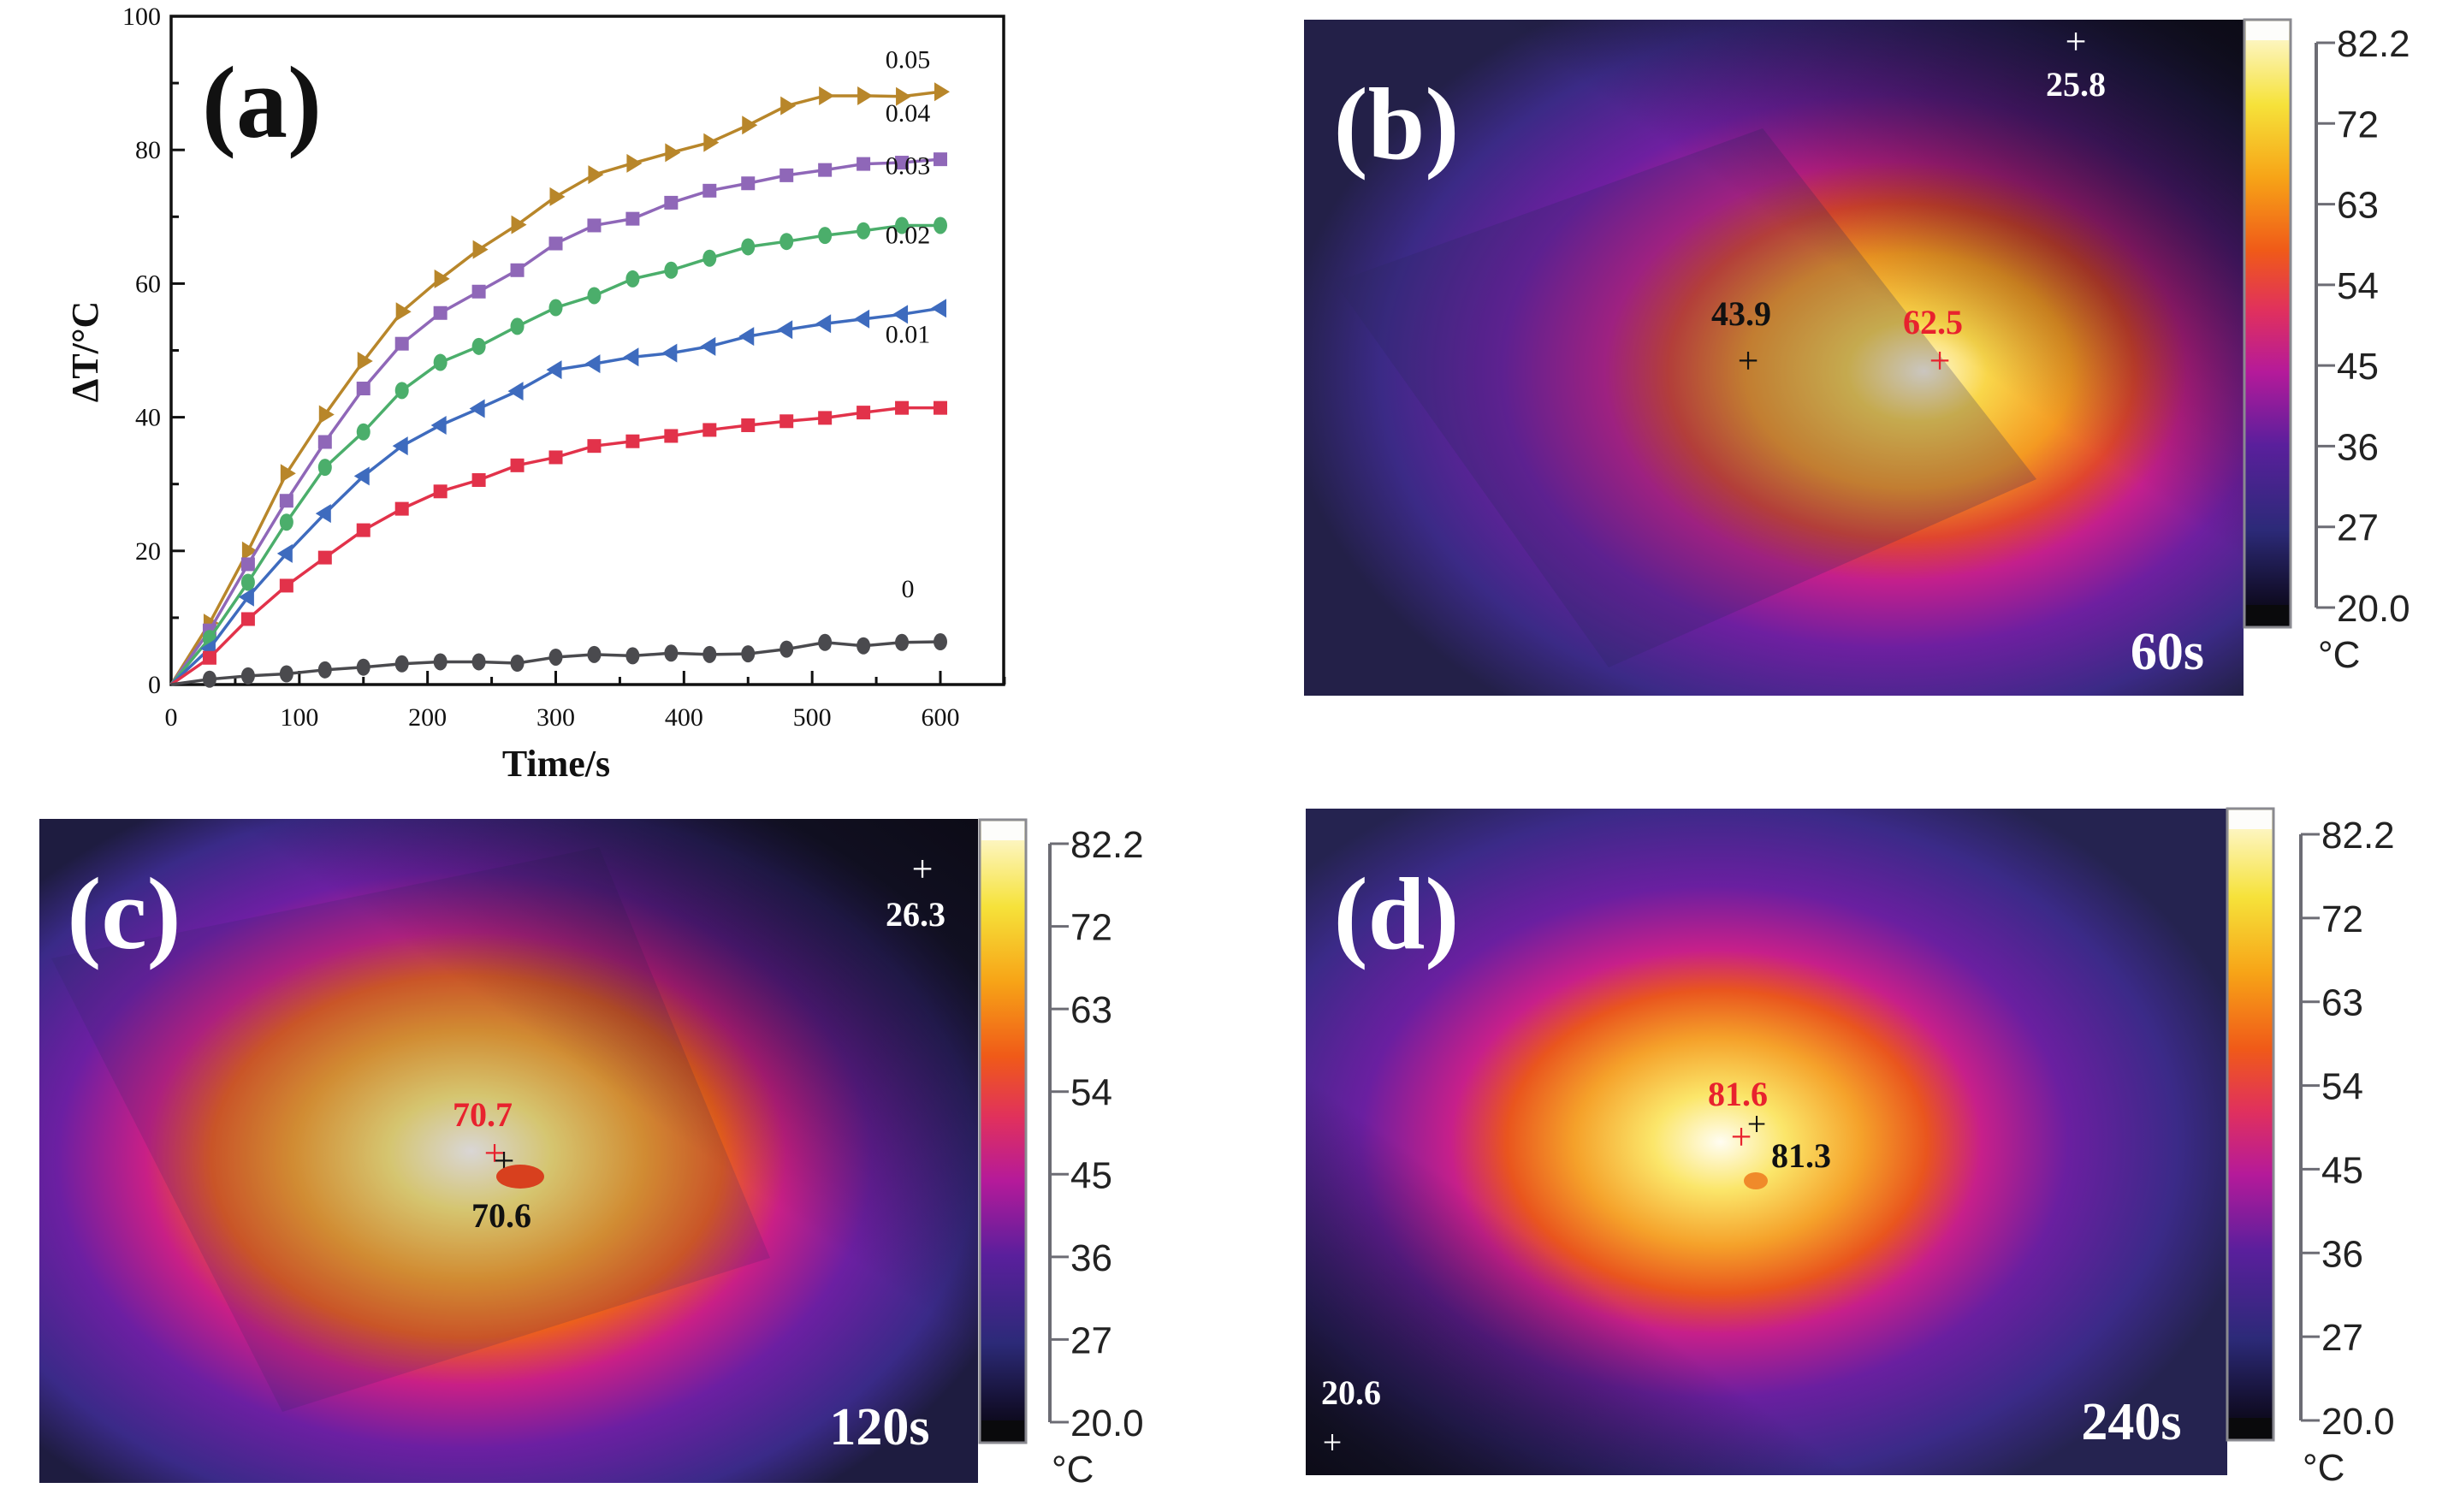  Describe the element at coordinates (1002, 1430) in the screenshot. I see `colorbar-underflow-cap` at that location.